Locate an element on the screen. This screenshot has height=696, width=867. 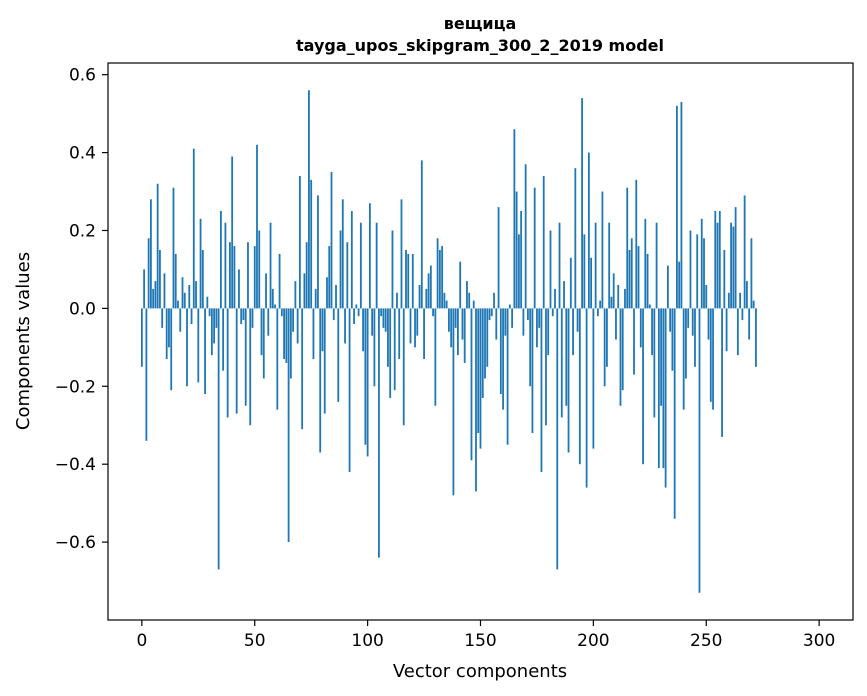
y-tick-label: −0.2 is located at coordinates (75, 387).